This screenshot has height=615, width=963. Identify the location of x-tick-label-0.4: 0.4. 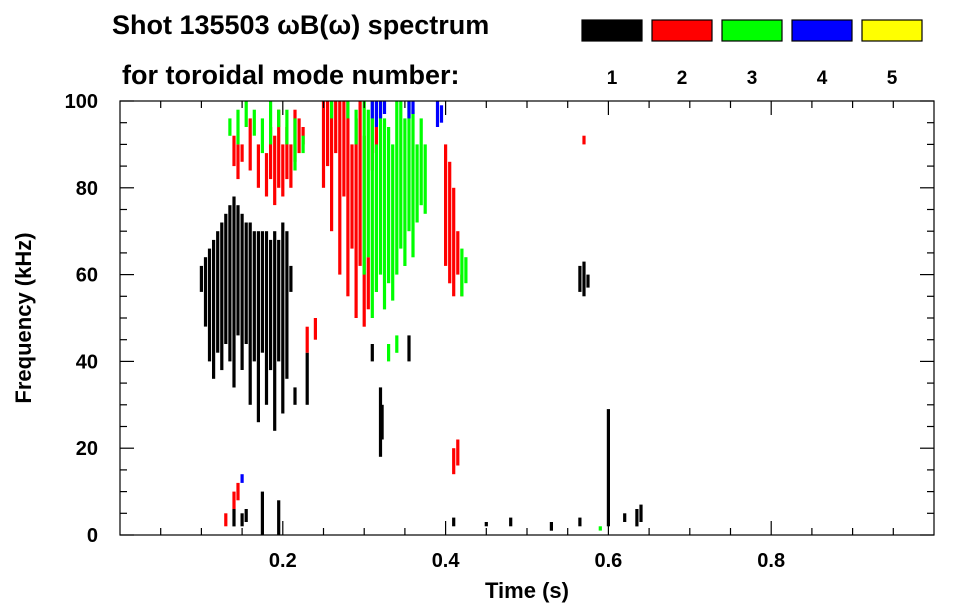
(446, 561).